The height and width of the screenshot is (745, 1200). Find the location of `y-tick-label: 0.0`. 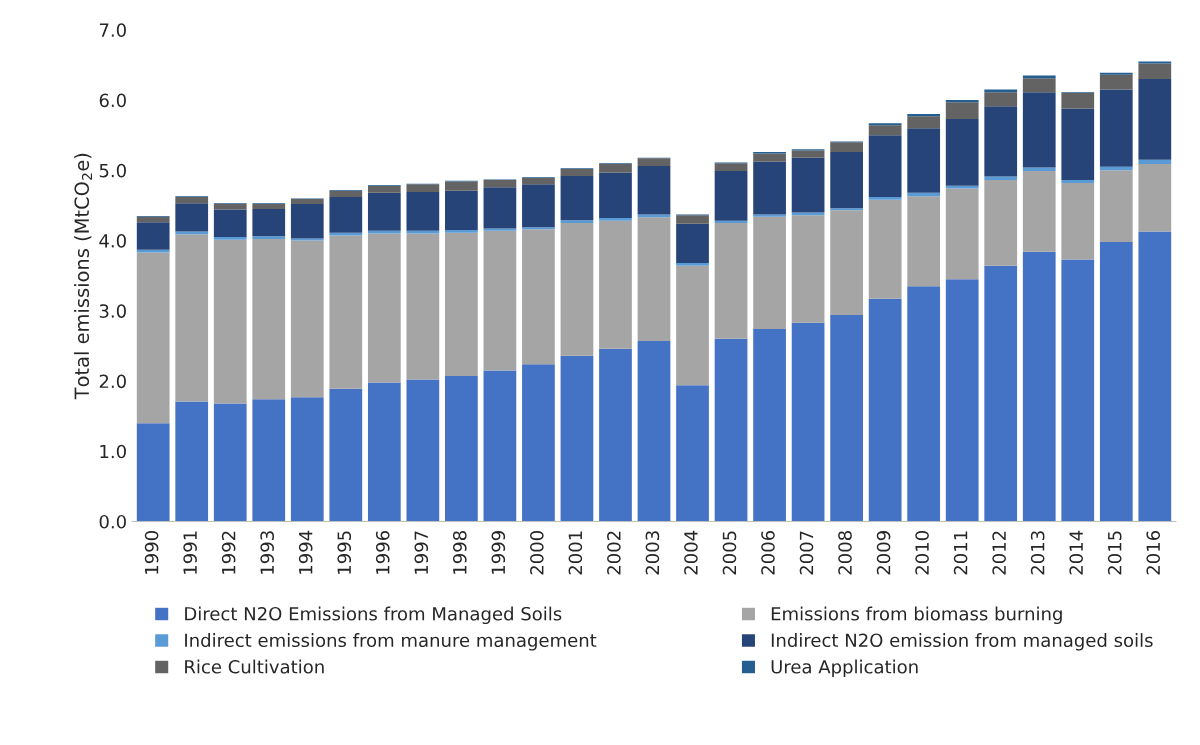

y-tick-label: 0.0 is located at coordinates (112, 521).